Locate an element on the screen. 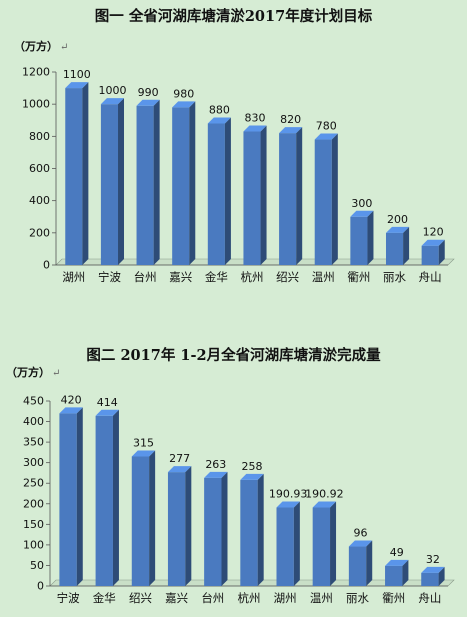  value-label: 820 is located at coordinates (290, 119).